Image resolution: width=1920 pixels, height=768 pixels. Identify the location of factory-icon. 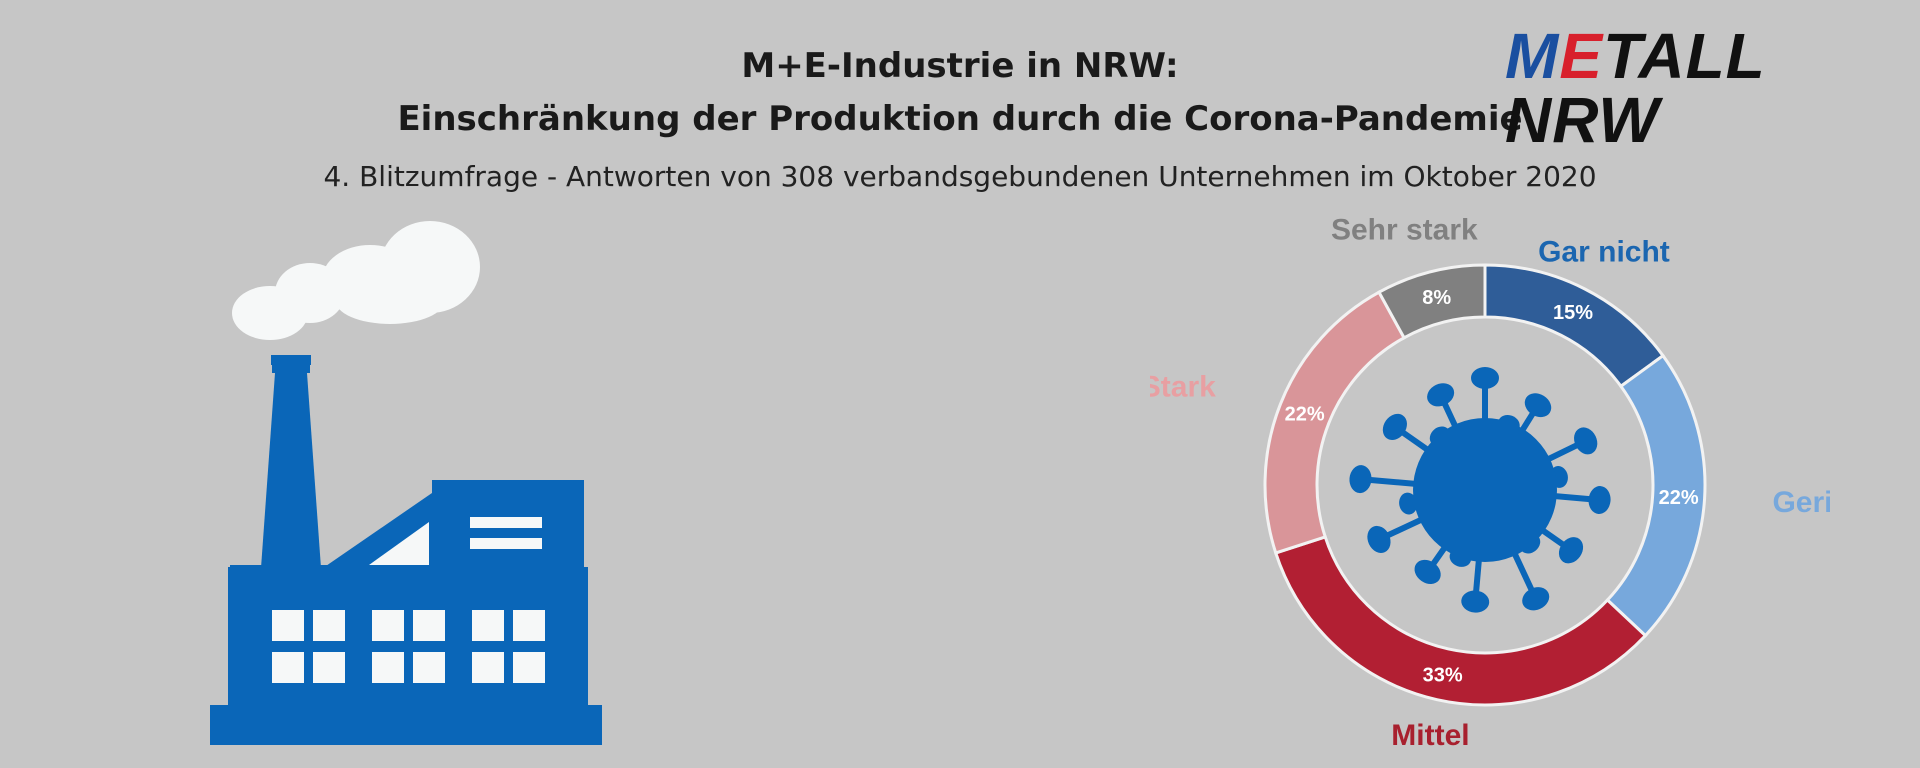
(406, 483).